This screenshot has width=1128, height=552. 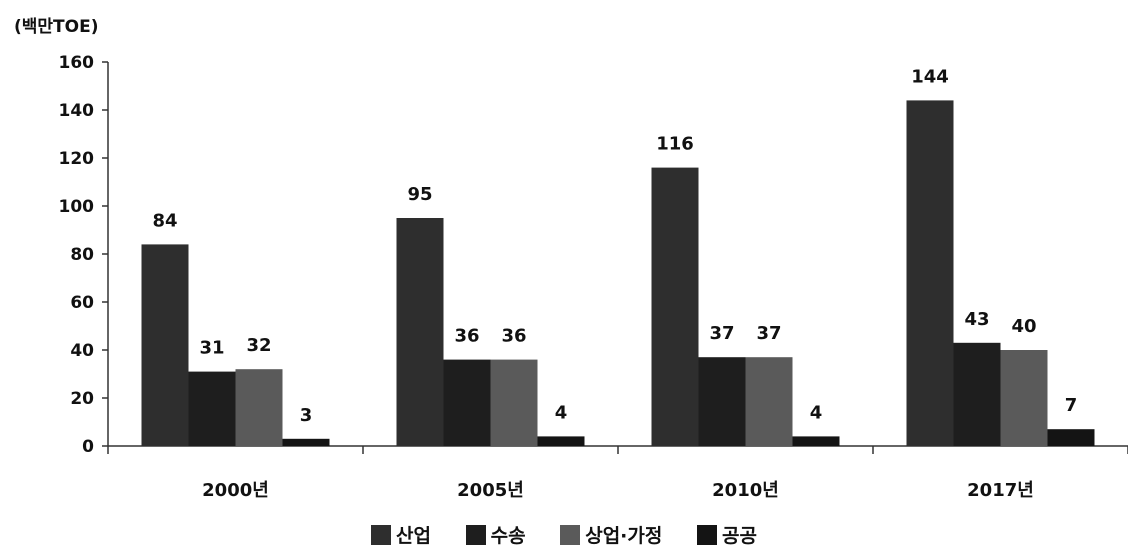 I want to click on x-category-label: 2017년, so click(x=1000, y=490).